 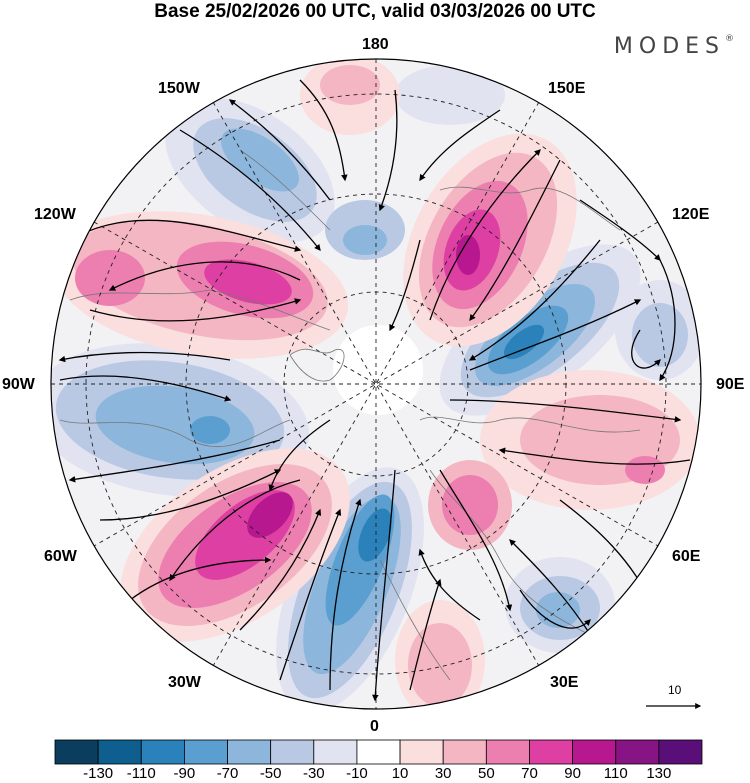 I want to click on colorbar-tick-label: 30, so click(x=443, y=773).